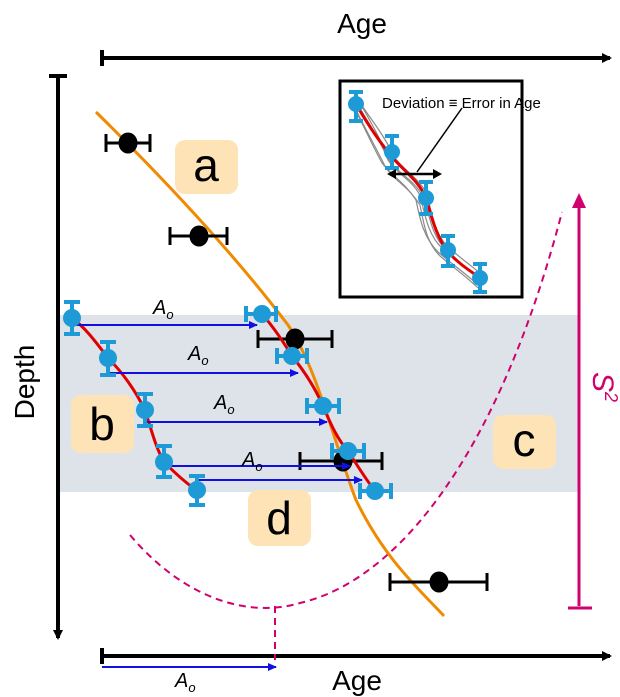  I want to click on region-label-a: a, so click(206, 166).